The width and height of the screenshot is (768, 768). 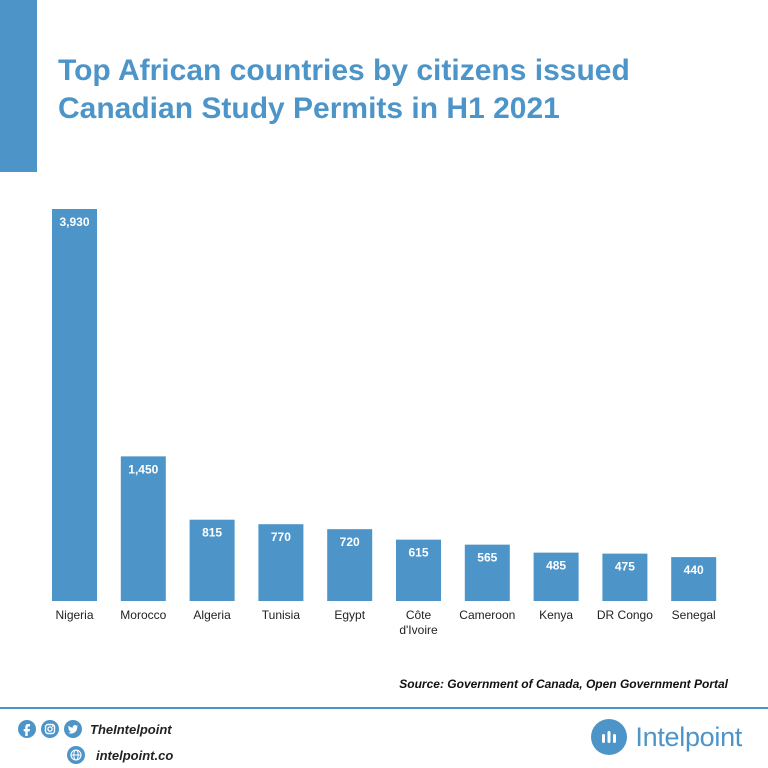 What do you see at coordinates (18, 86) in the screenshot?
I see `accent-bar` at bounding box center [18, 86].